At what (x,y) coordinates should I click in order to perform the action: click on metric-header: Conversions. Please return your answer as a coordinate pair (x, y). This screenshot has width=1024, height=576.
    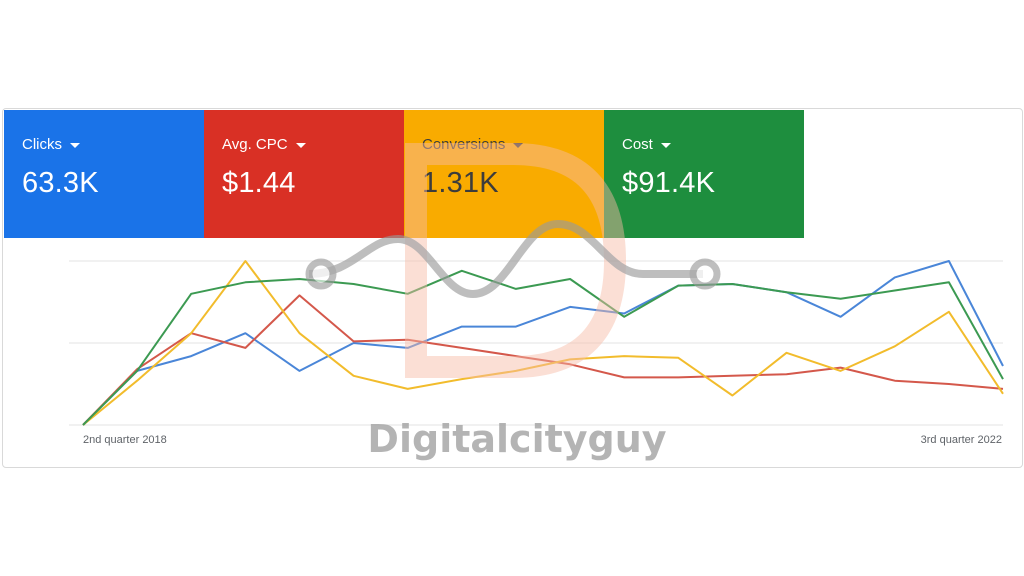
    Looking at the image, I should click on (513, 144).